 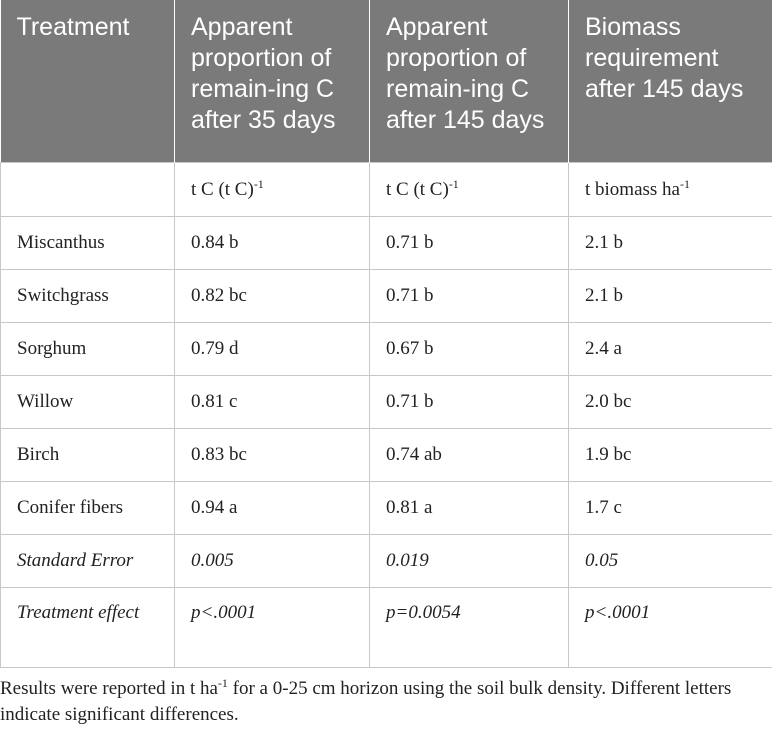 I want to click on table-row: Sorghum 0.79 d 0.67 b 2.4 a, so click(x=386, y=348).